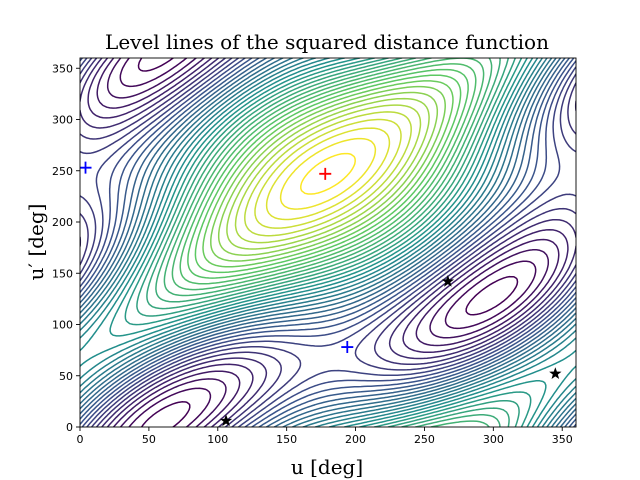  I want to click on y-axis-ticks: 0 50 100 150 200 250 300 350, so click(66, 248).